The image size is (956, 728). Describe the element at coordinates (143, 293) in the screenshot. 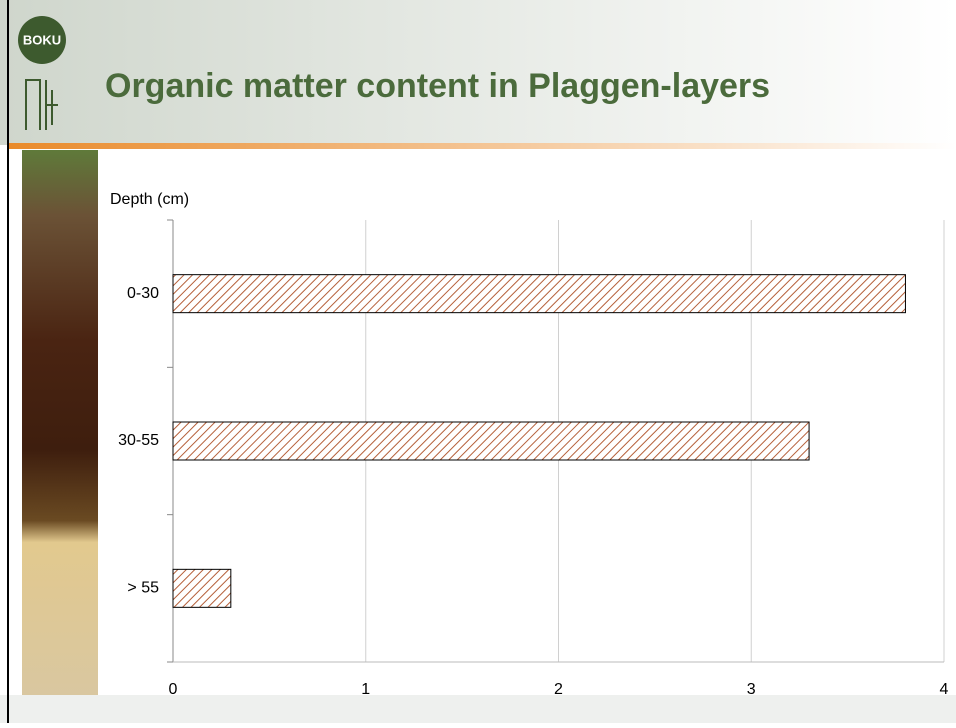

I see `y-tick-label: 0-30` at that location.